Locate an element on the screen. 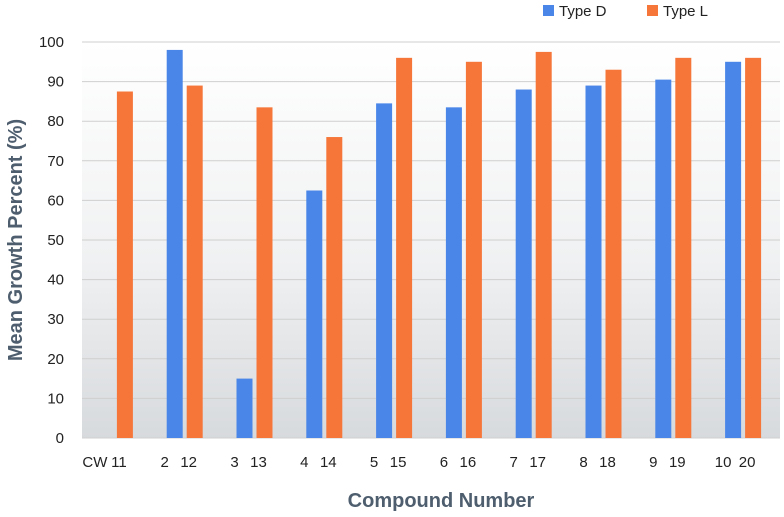 Image resolution: width=784 pixels, height=517 pixels. x-tick-label-cw: CW is located at coordinates (95, 462).